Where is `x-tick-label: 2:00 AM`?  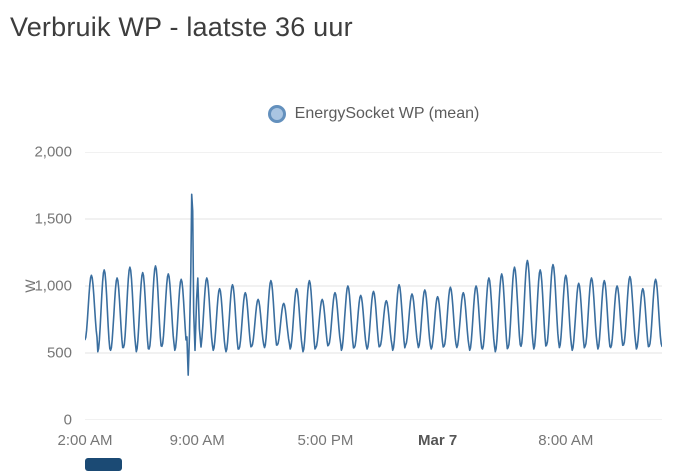 x-tick-label: 2:00 AM is located at coordinates (85, 440).